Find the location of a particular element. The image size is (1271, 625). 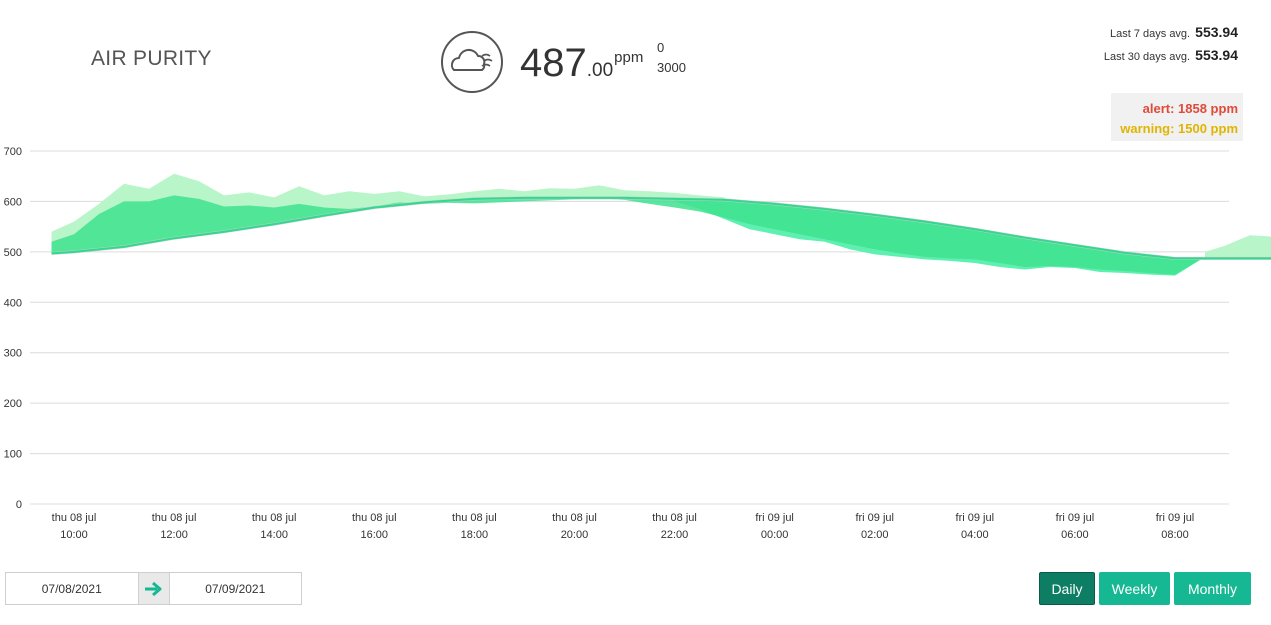

cloud-wind-icon is located at coordinates (472, 62).